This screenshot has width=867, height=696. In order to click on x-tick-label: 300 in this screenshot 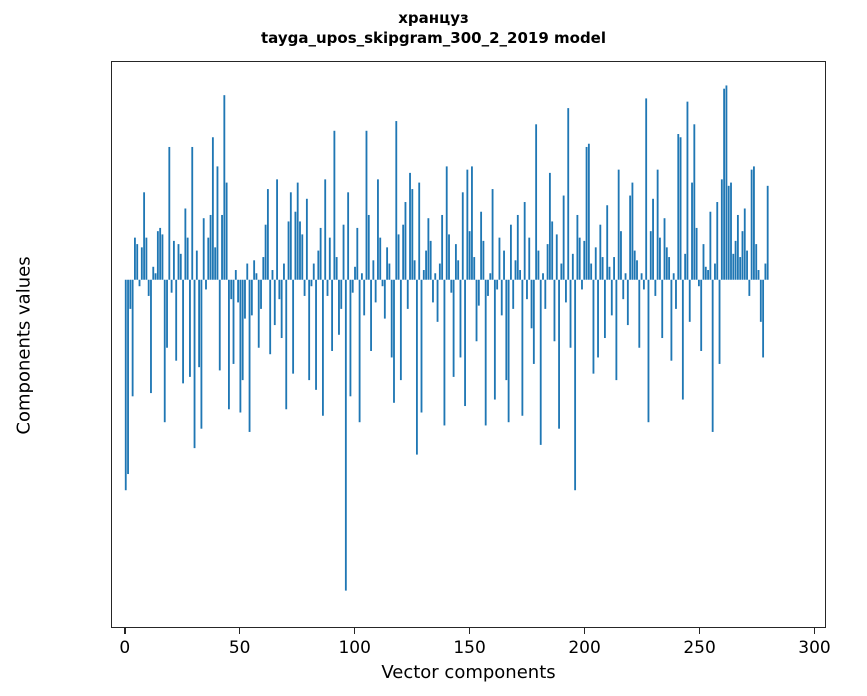, I will do `click(814, 648)`.